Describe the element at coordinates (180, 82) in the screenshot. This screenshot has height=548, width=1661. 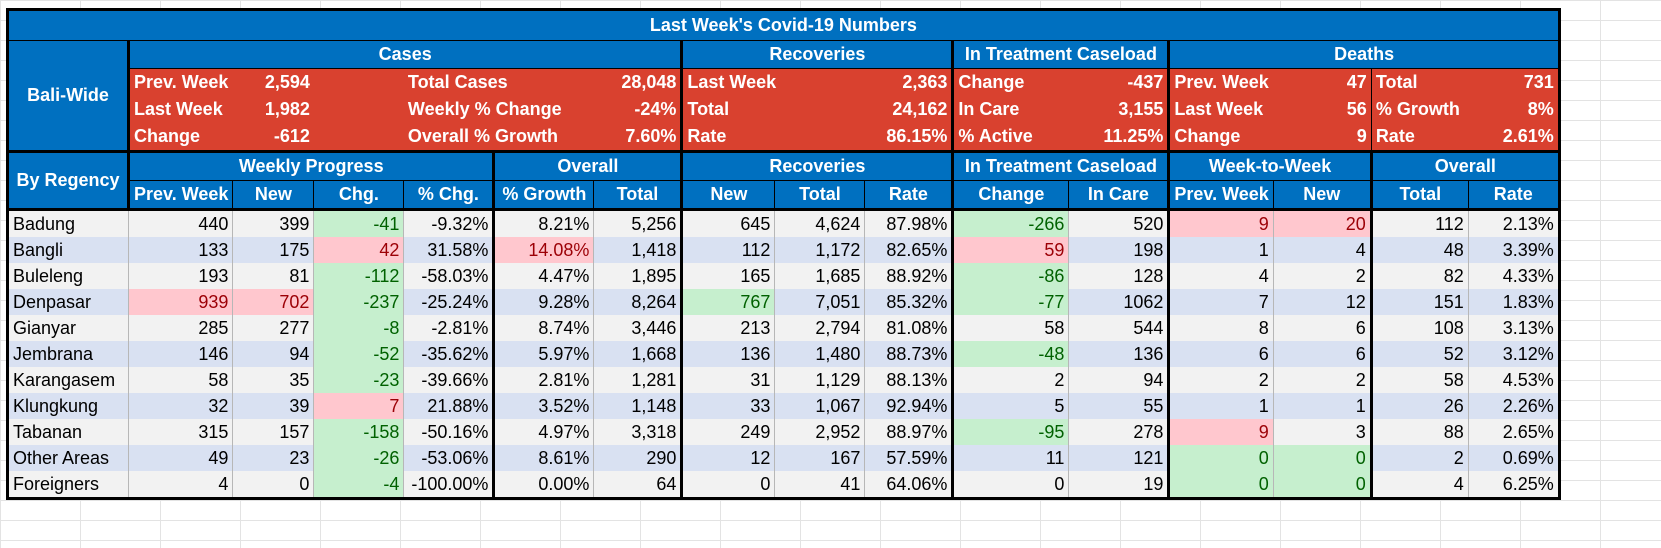
I see `cases-prev-label: Prev. Week` at that location.